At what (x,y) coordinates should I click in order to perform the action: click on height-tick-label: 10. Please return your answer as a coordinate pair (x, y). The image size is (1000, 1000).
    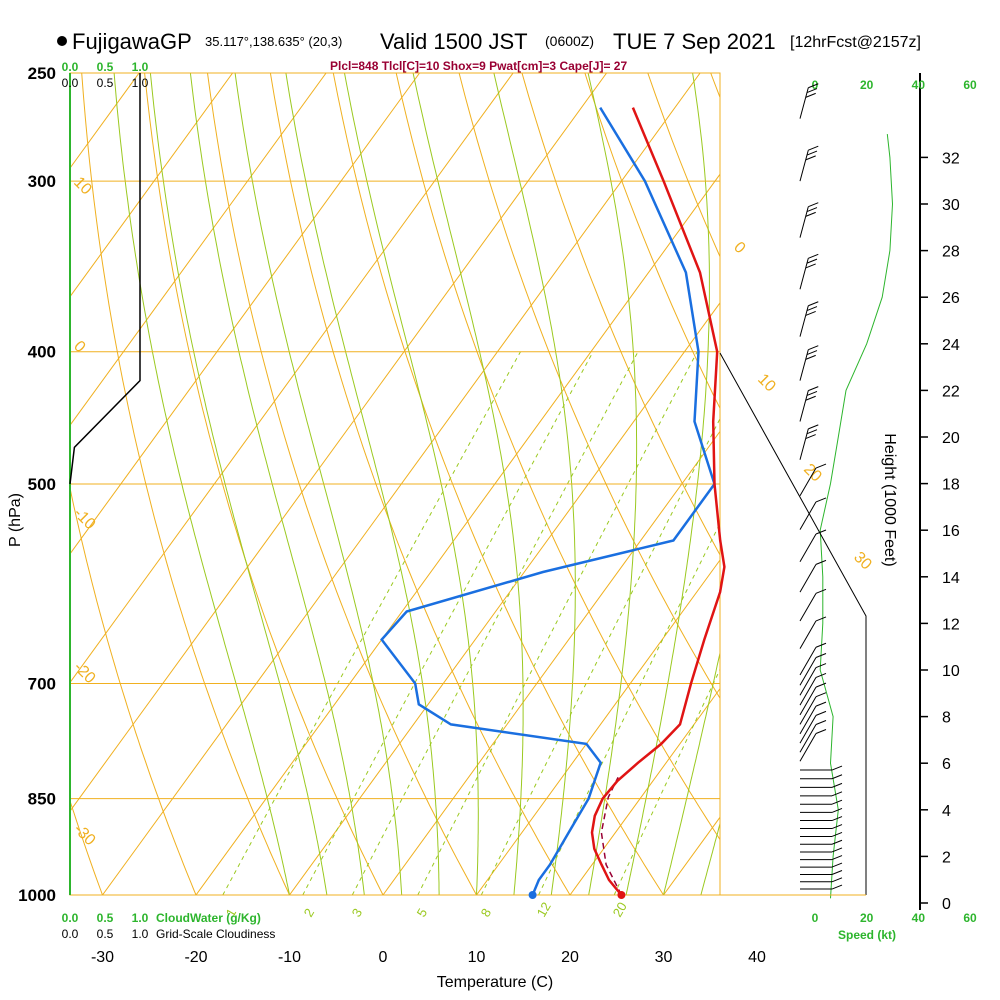
    Looking at the image, I should click on (951, 671).